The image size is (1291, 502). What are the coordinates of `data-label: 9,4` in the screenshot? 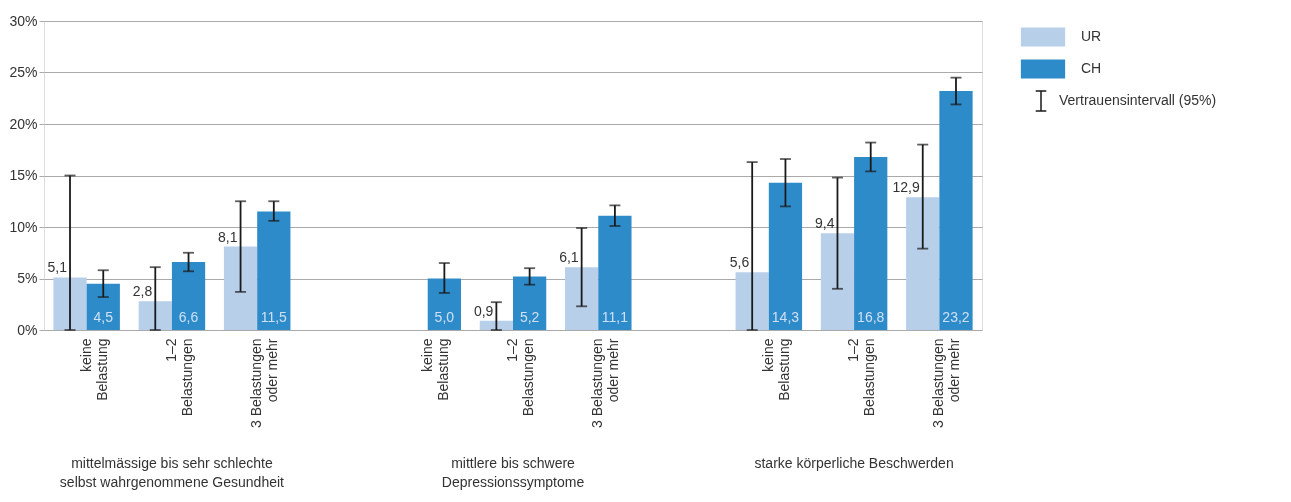 It's located at (824, 223).